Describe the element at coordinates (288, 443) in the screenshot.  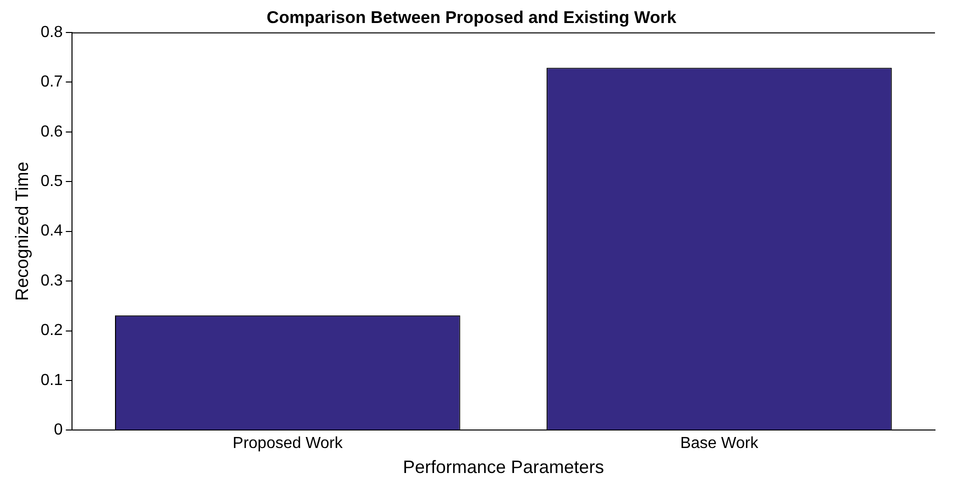
I see `x-tick-label: Proposed Work` at that location.